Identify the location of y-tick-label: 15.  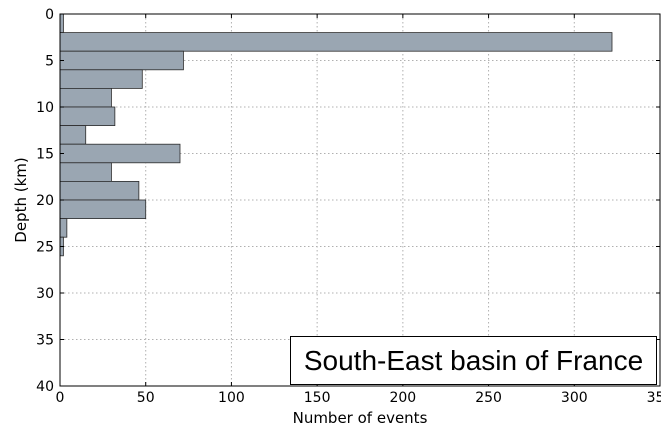
(45, 155).